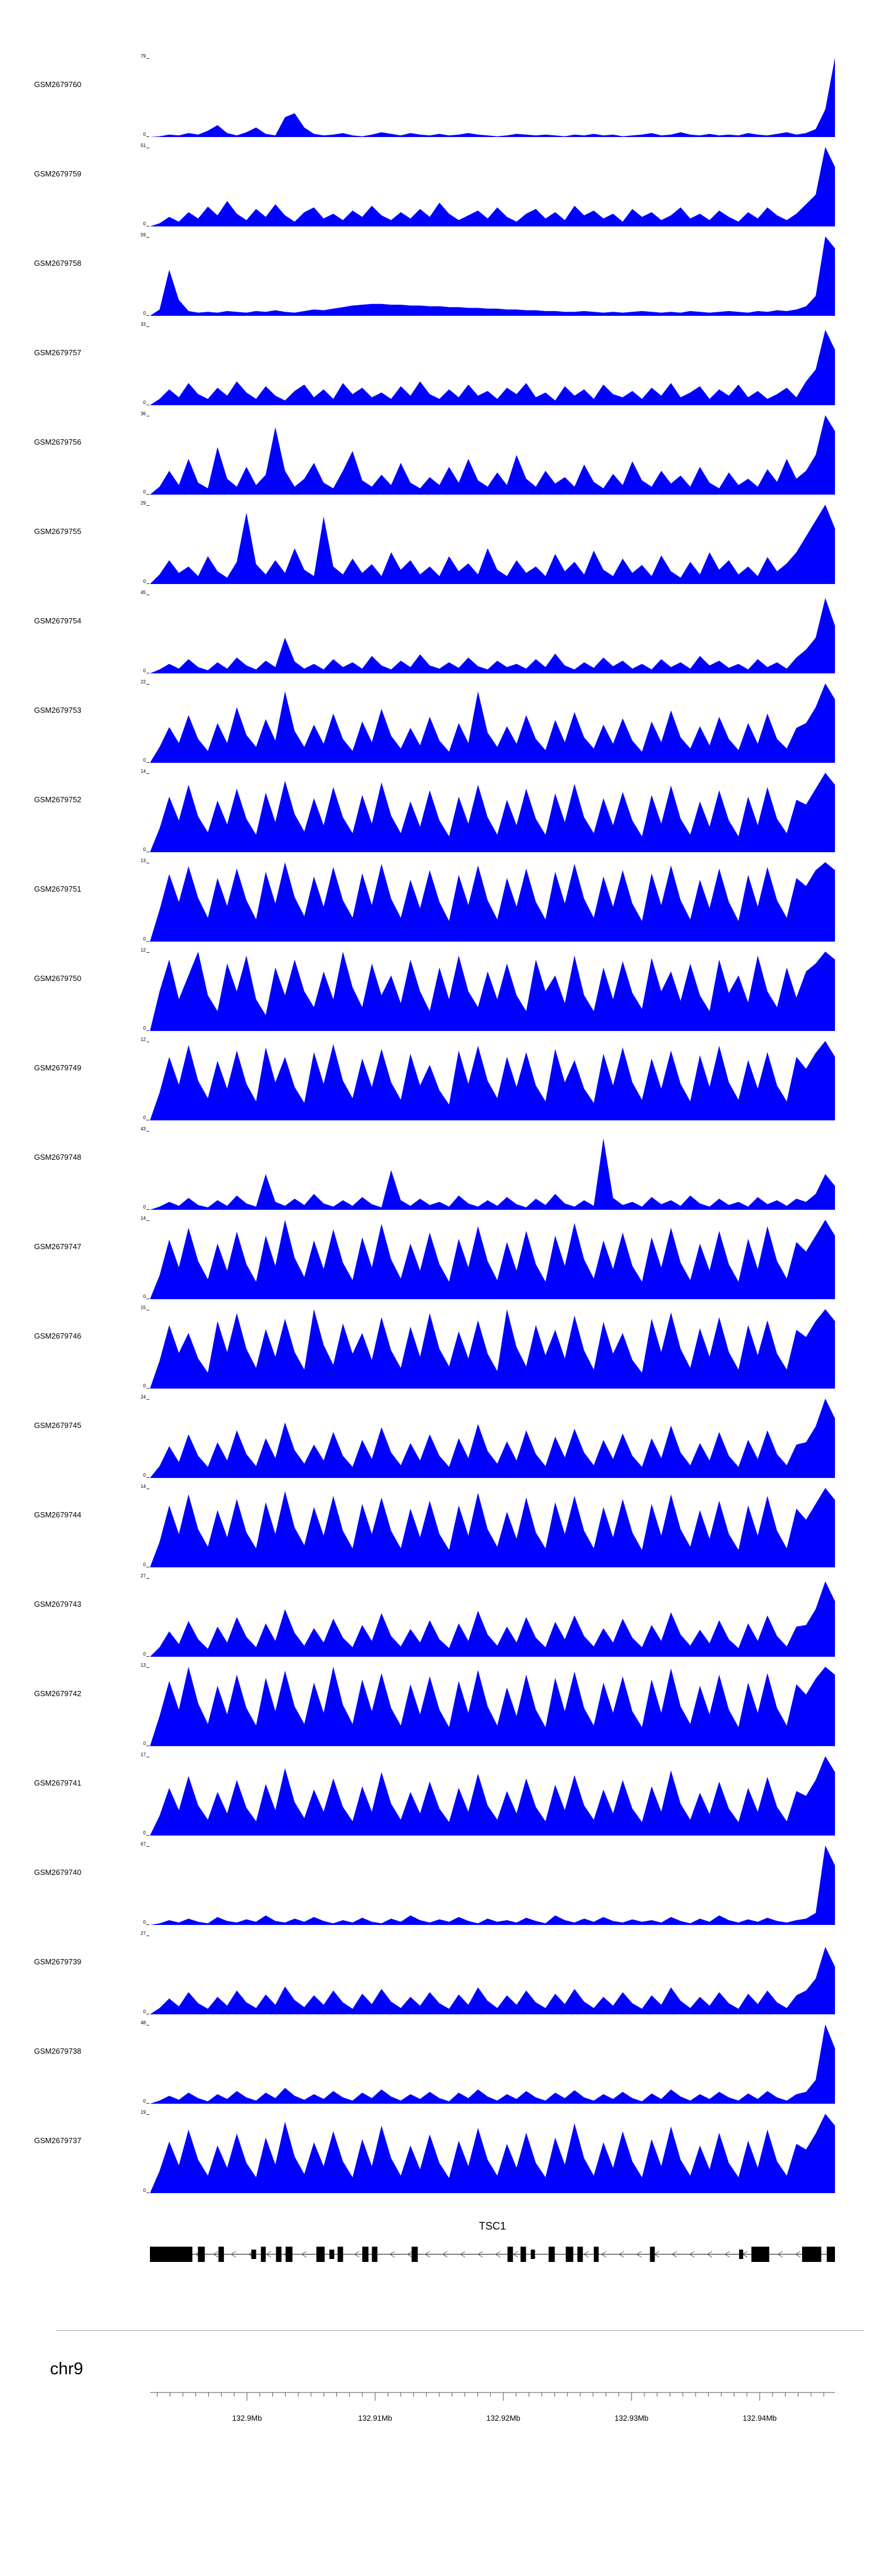 The image size is (882, 2576). What do you see at coordinates (441, 1081) in the screenshot?
I see `coverage-track: GSM2679749 12 0` at bounding box center [441, 1081].